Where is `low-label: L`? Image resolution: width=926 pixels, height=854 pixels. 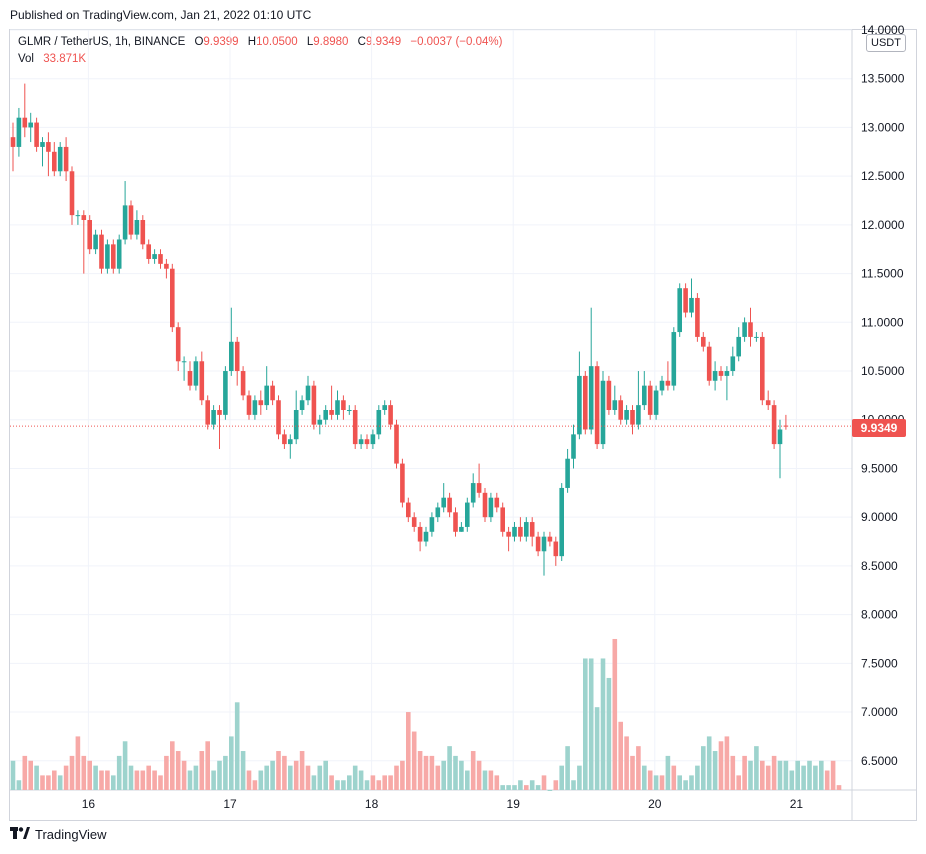 low-label: L is located at coordinates (310, 42).